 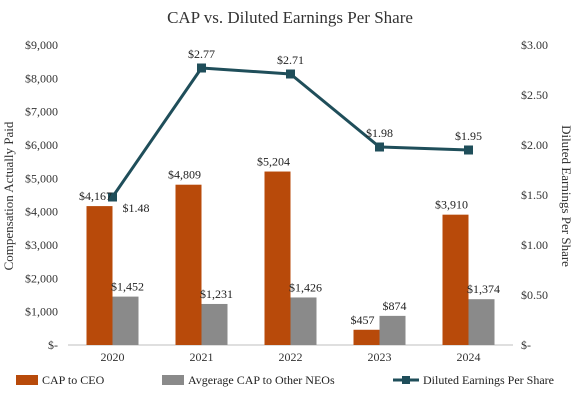 What do you see at coordinates (534, 95) in the screenshot?
I see `y2-tick-label: $2.50` at bounding box center [534, 95].